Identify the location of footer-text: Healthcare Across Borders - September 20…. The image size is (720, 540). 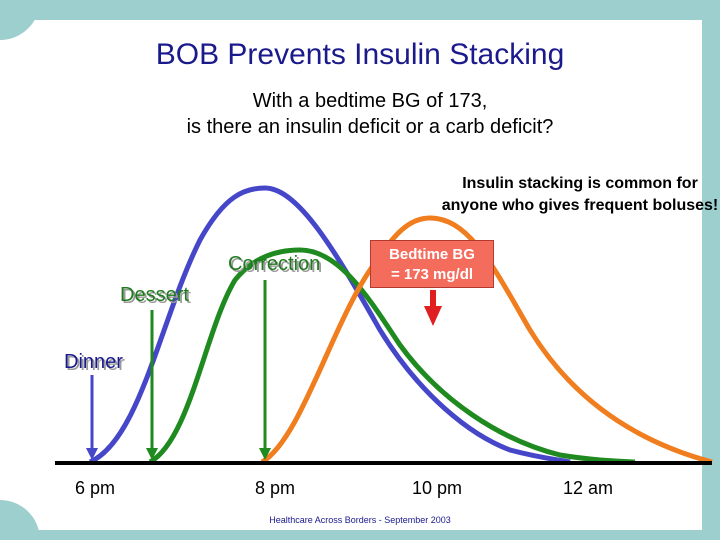
(360, 520).